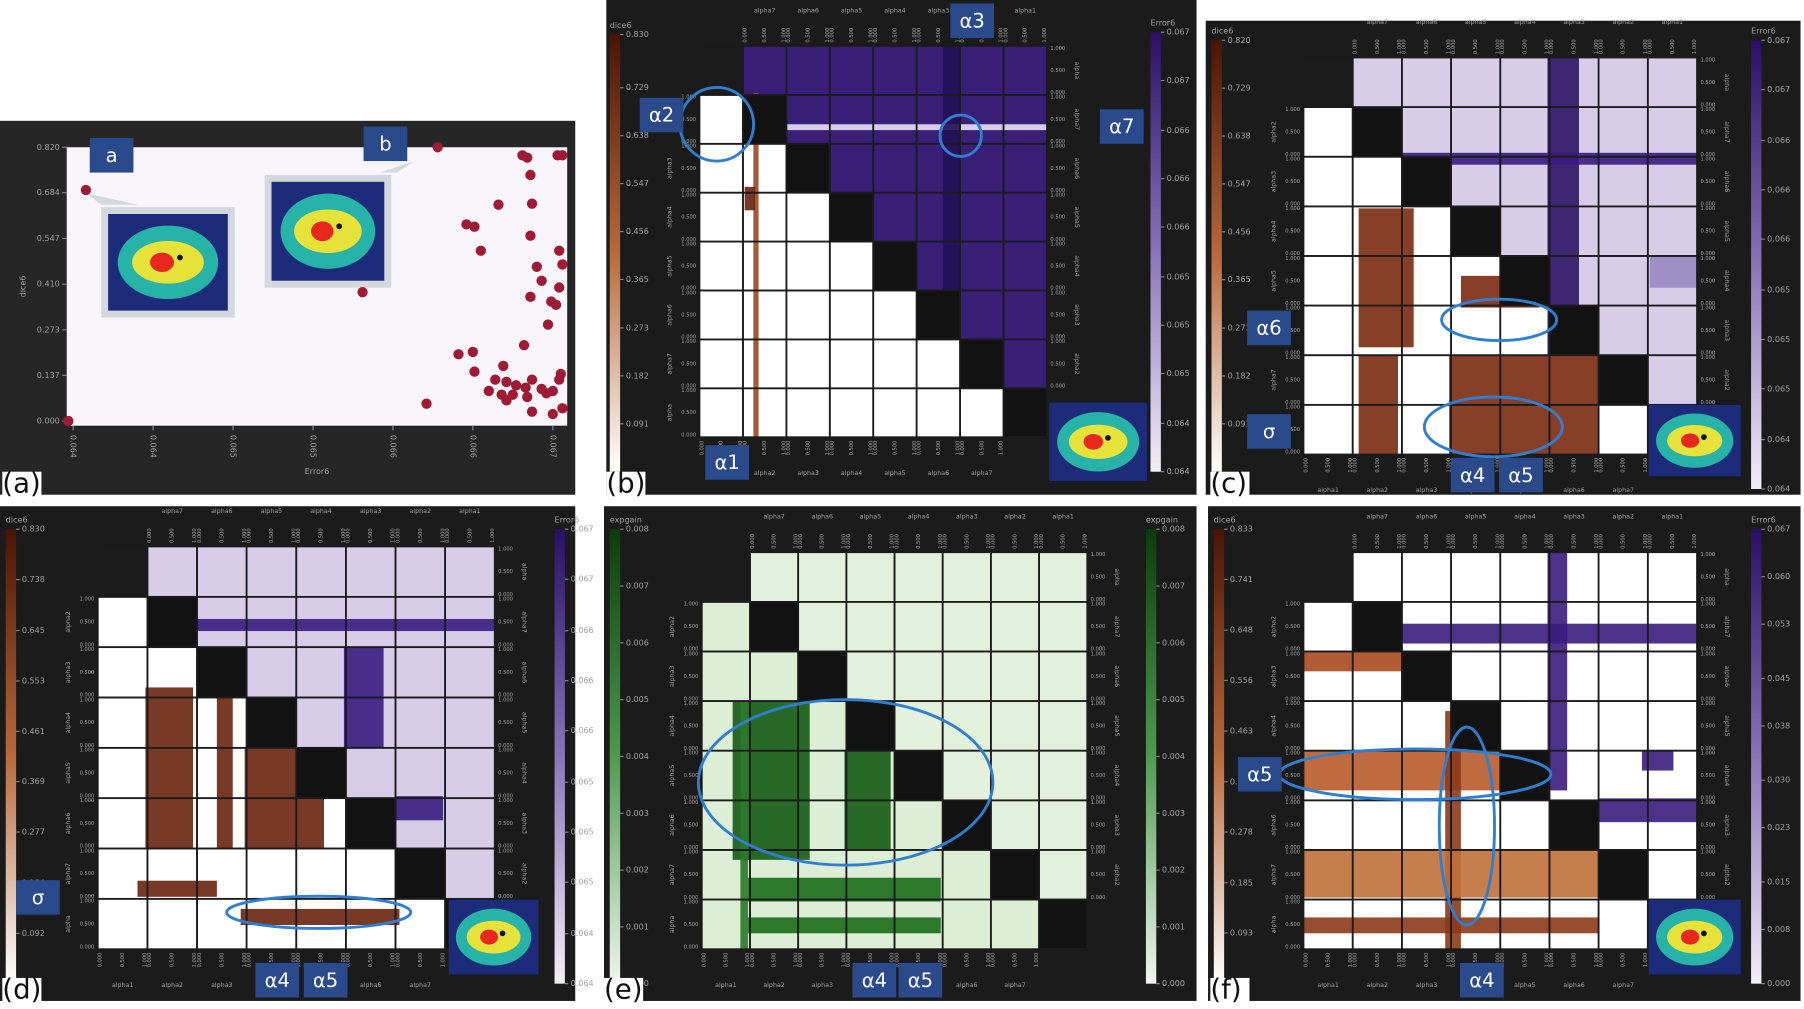  What do you see at coordinates (502, 933) in the screenshot?
I see `inset-dot` at bounding box center [502, 933].